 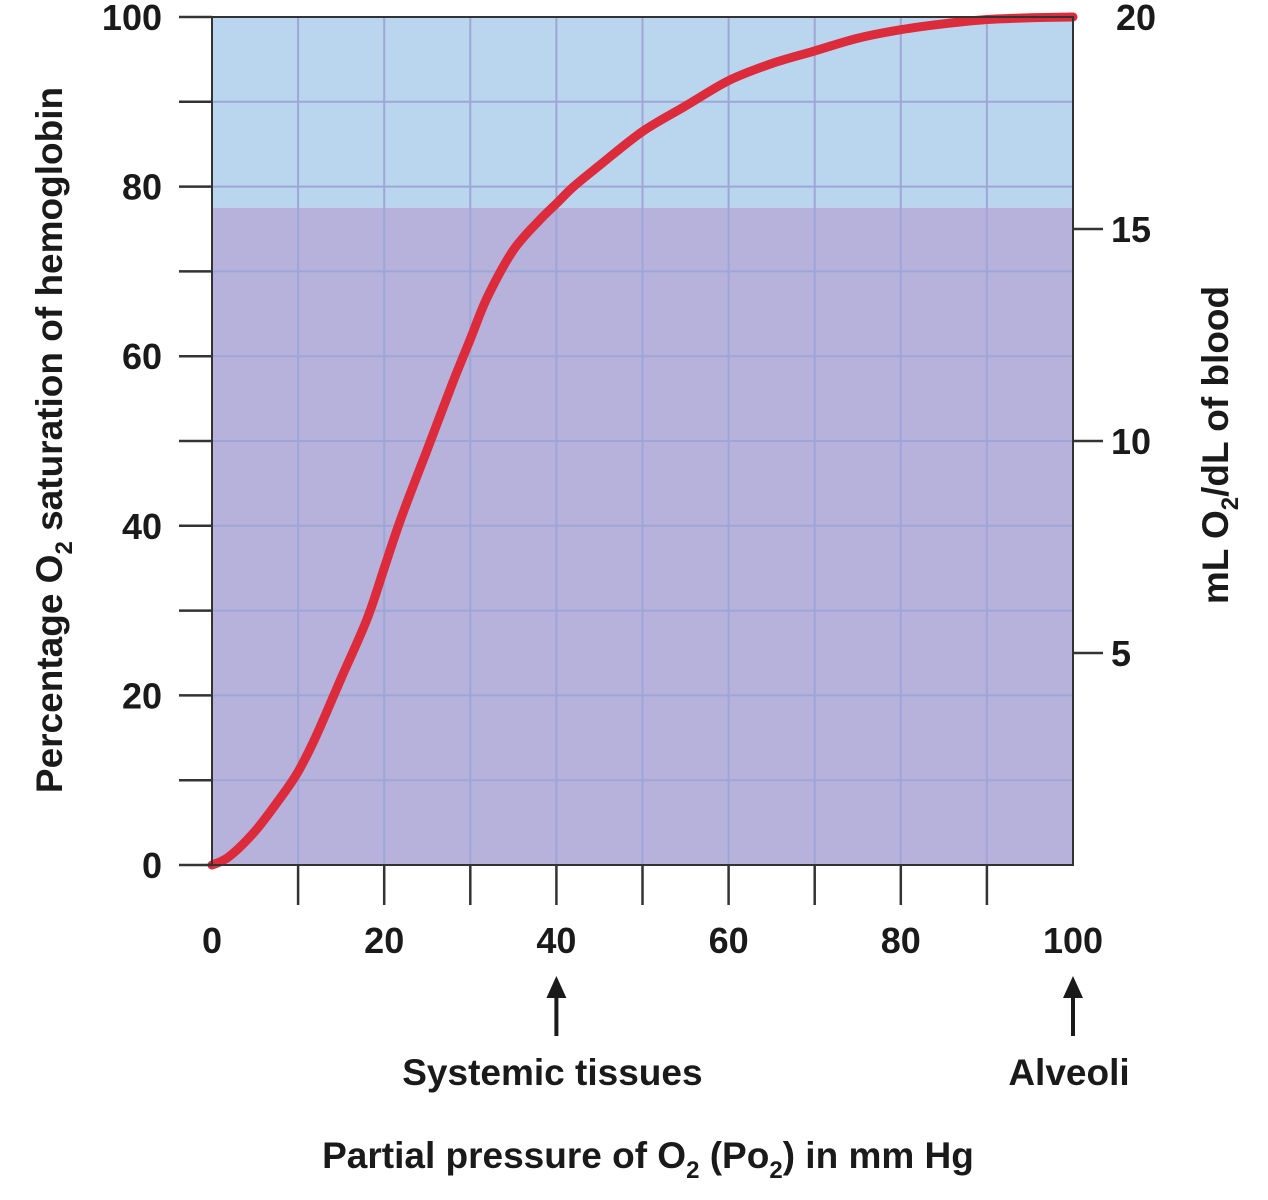 What do you see at coordinates (648, 1159) in the screenshot?
I see `x-axis-title: Partial pressure of O2 (Po2) in mm Hg` at bounding box center [648, 1159].